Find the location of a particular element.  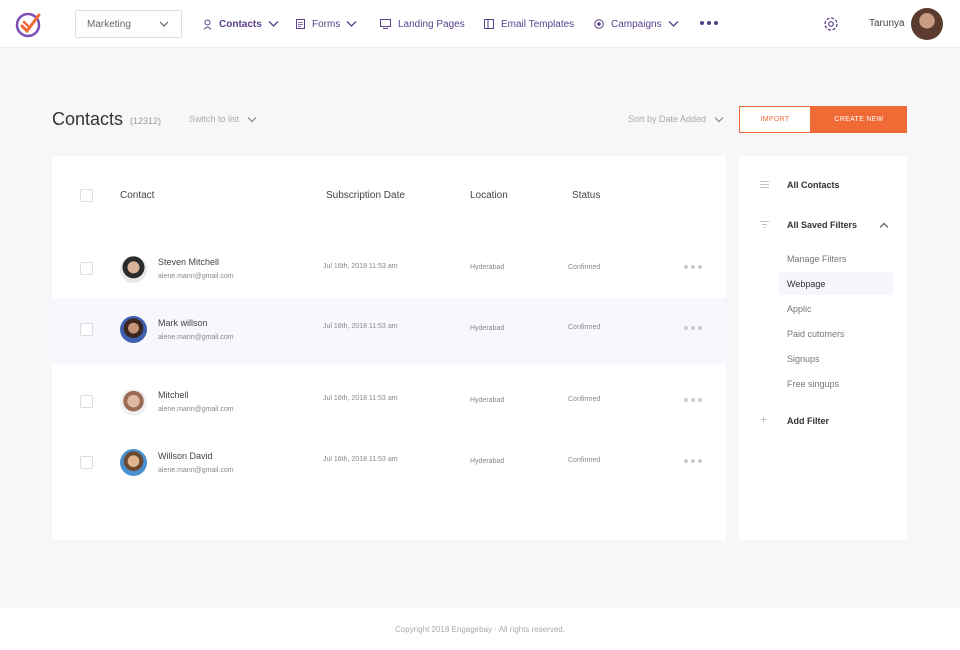

row-hover-highlight is located at coordinates (389, 331).